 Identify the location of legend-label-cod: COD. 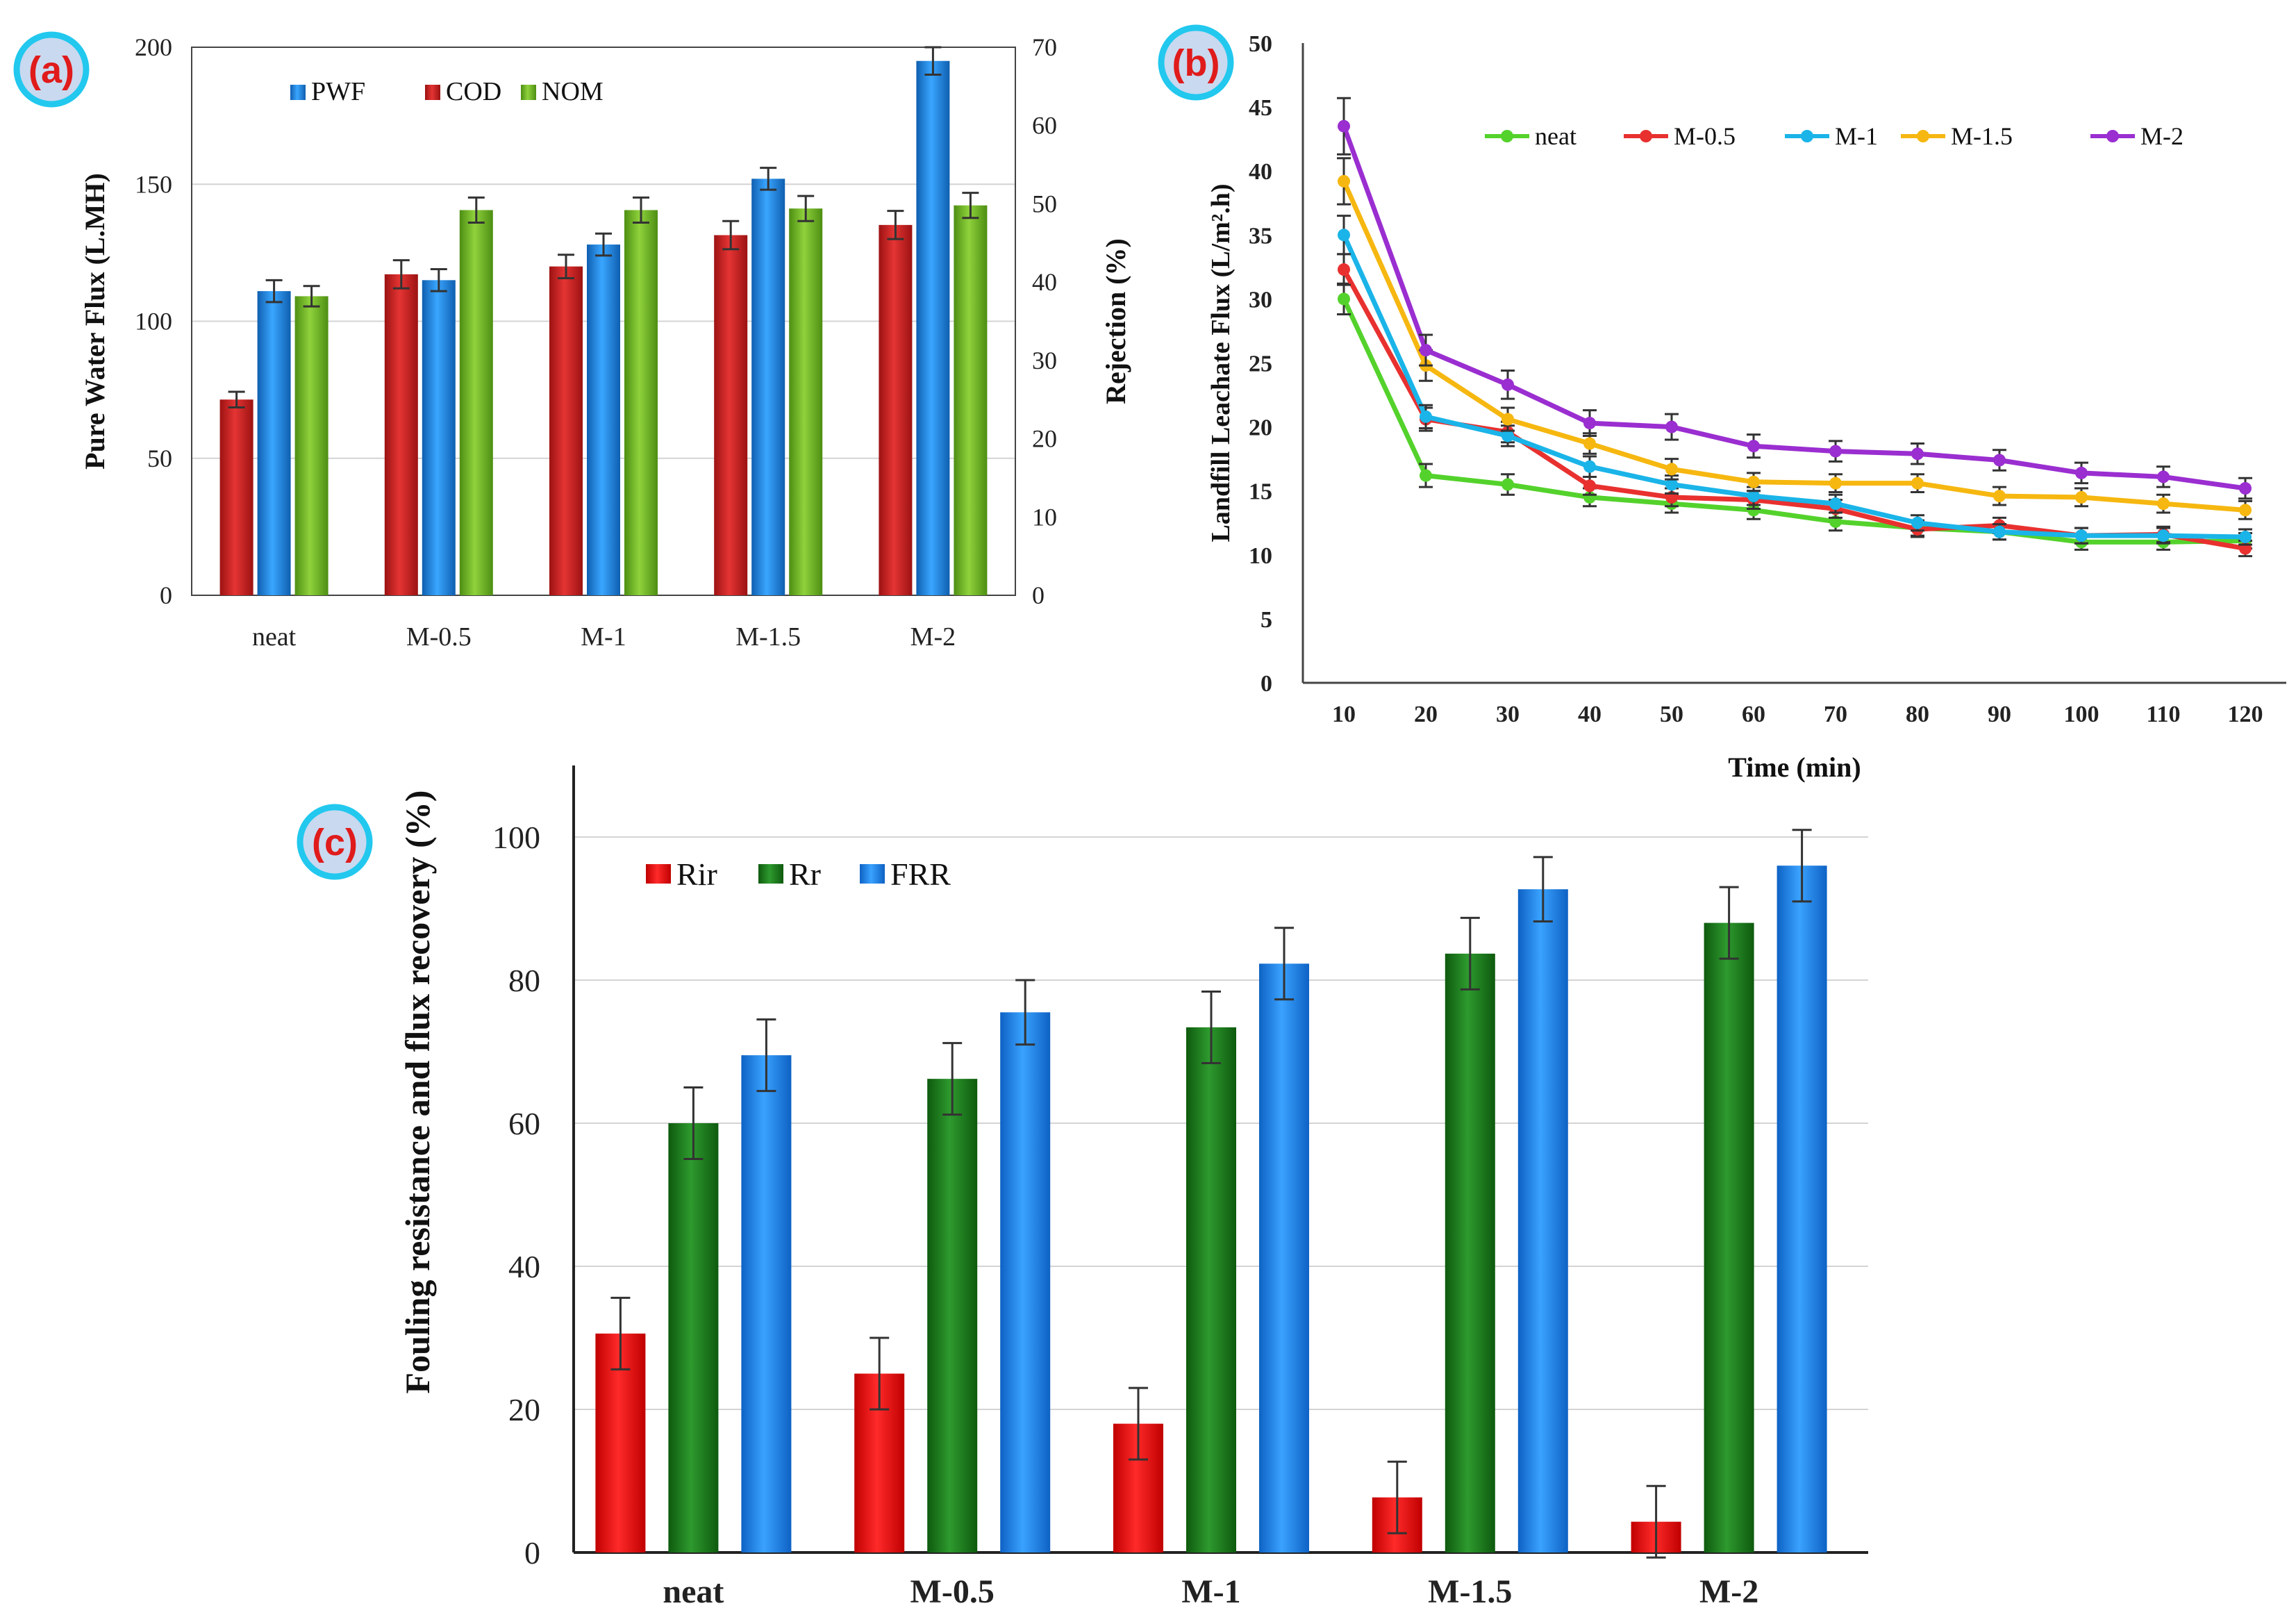
(473, 91).